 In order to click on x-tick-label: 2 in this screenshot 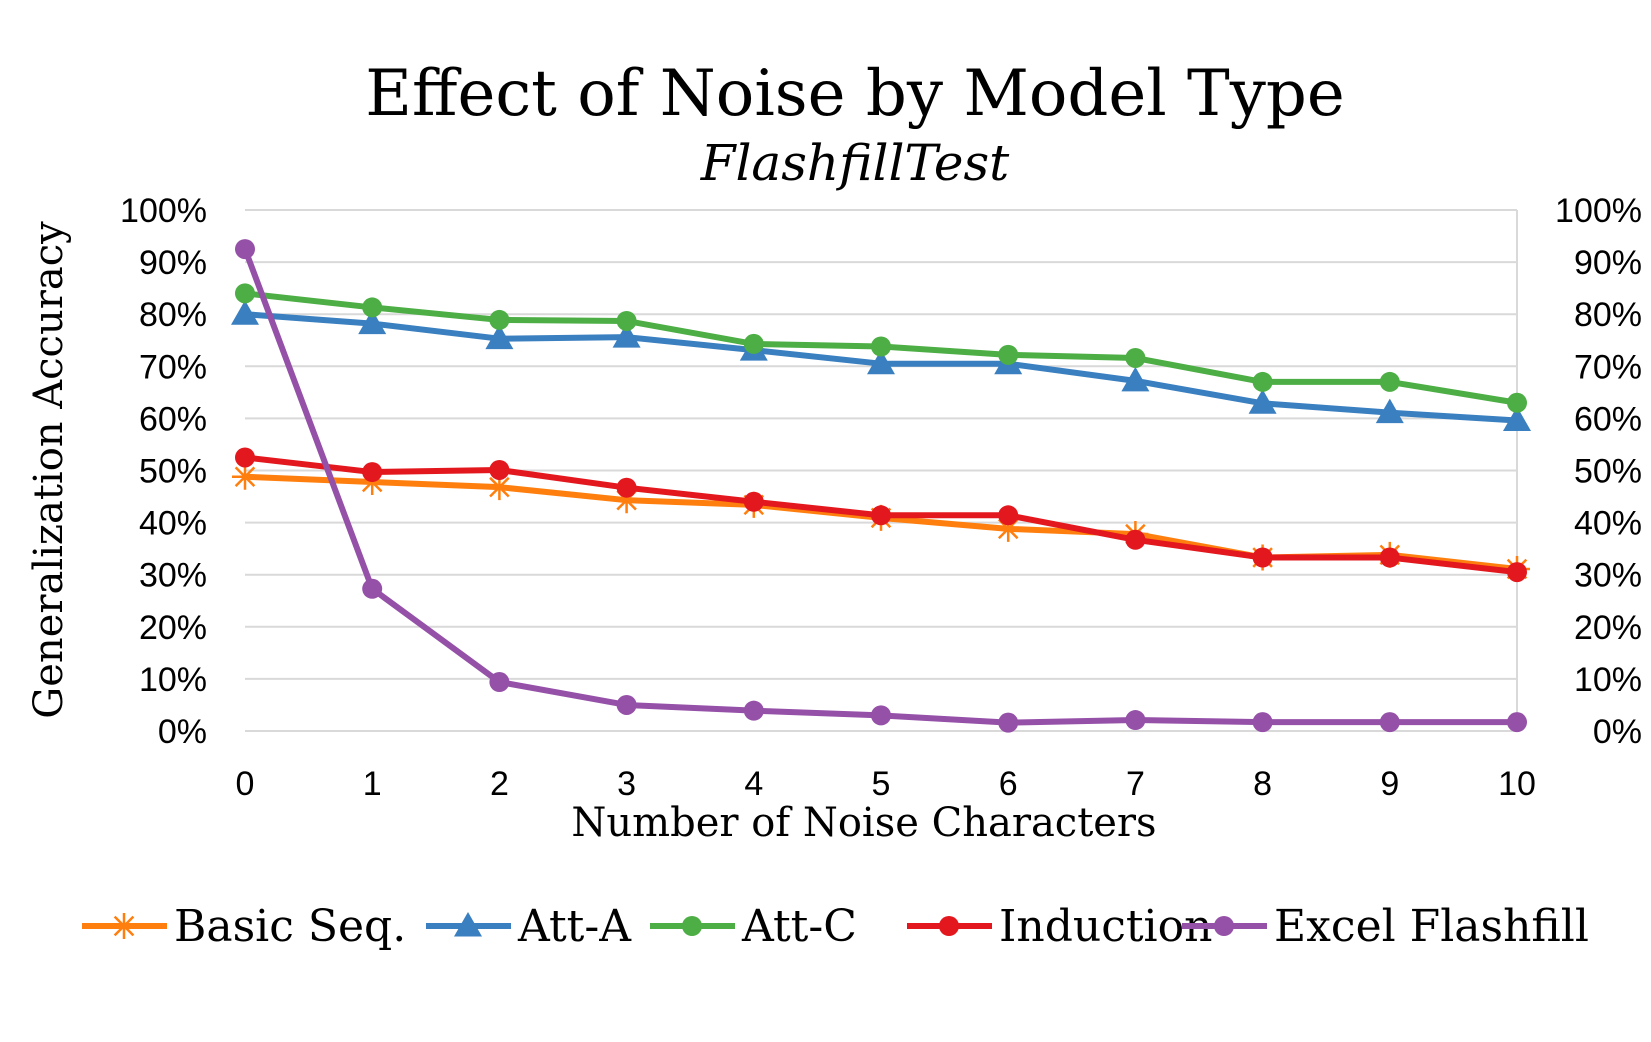, I will do `click(499, 784)`.